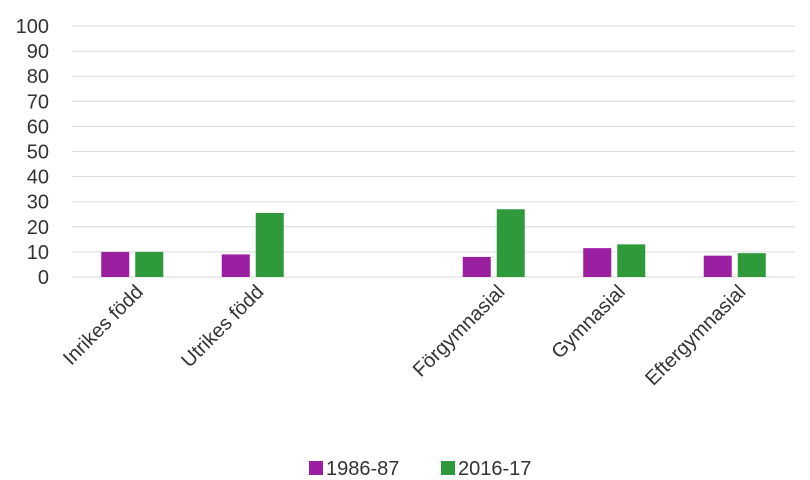 The image size is (810, 480). Describe the element at coordinates (433, 243) in the screenshot. I see `bars` at that location.